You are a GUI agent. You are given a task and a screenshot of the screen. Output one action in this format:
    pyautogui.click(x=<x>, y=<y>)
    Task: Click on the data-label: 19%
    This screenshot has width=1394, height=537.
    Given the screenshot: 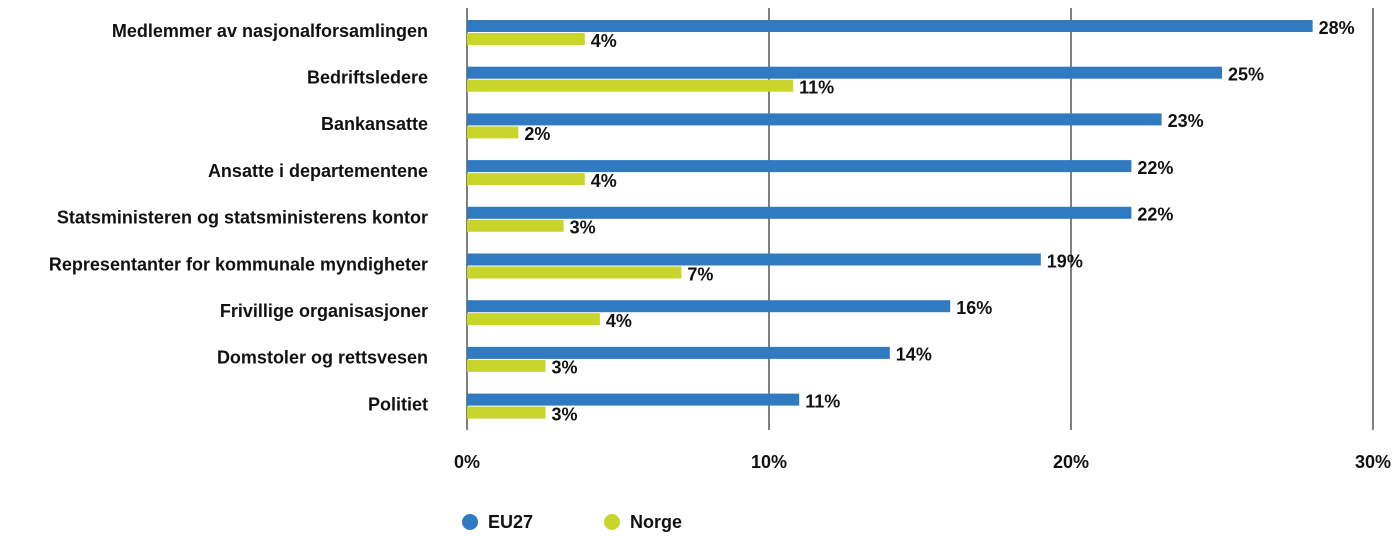 What is the action you would take?
    pyautogui.click(x=1065, y=261)
    